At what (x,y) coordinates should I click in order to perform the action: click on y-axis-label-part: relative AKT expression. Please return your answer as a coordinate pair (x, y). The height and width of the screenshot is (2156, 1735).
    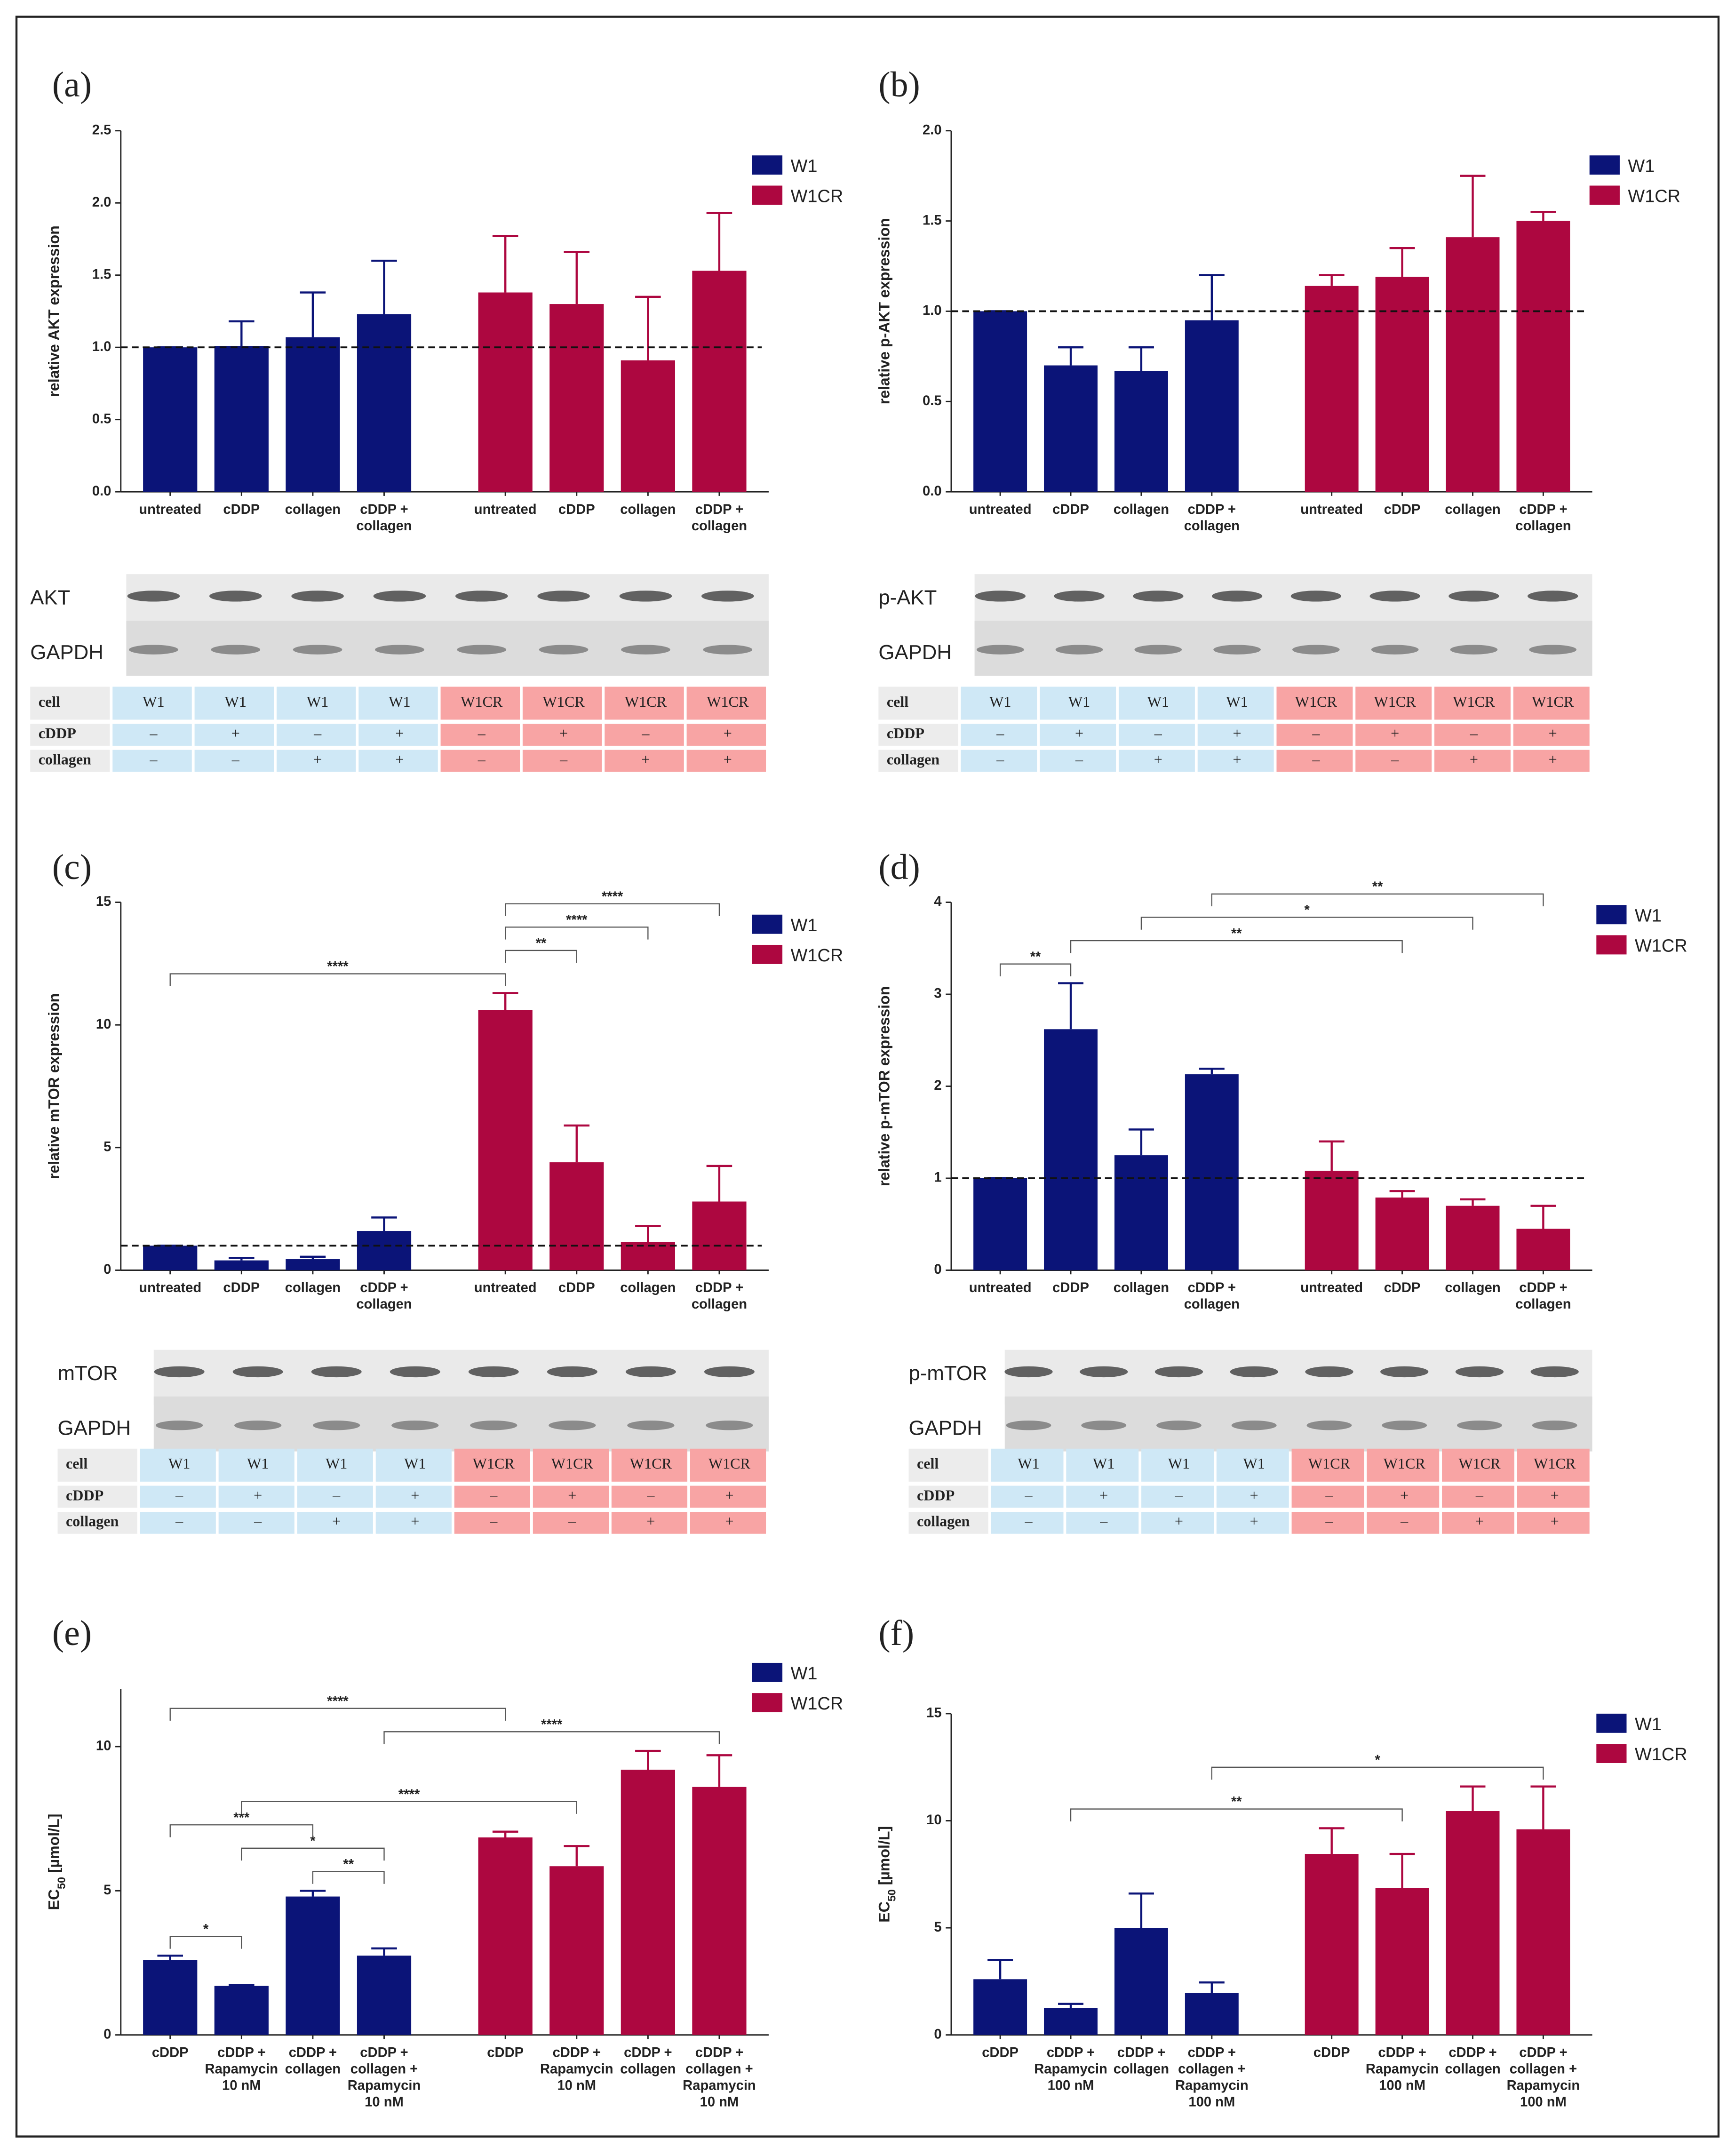
    Looking at the image, I should click on (53, 311).